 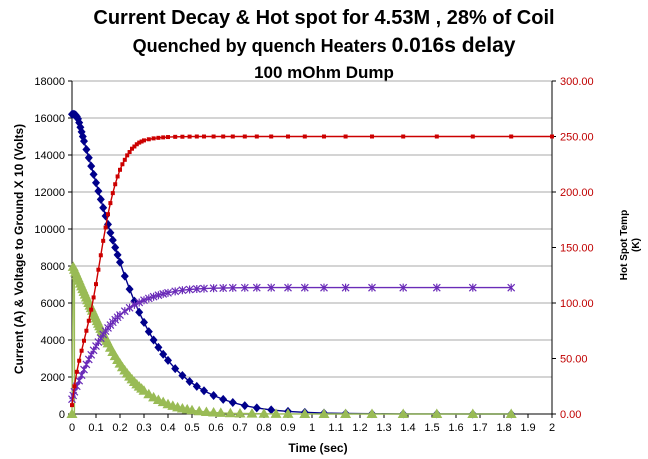 What do you see at coordinates (49, 156) in the screenshot?
I see `y-tick-label: 14000` at bounding box center [49, 156].